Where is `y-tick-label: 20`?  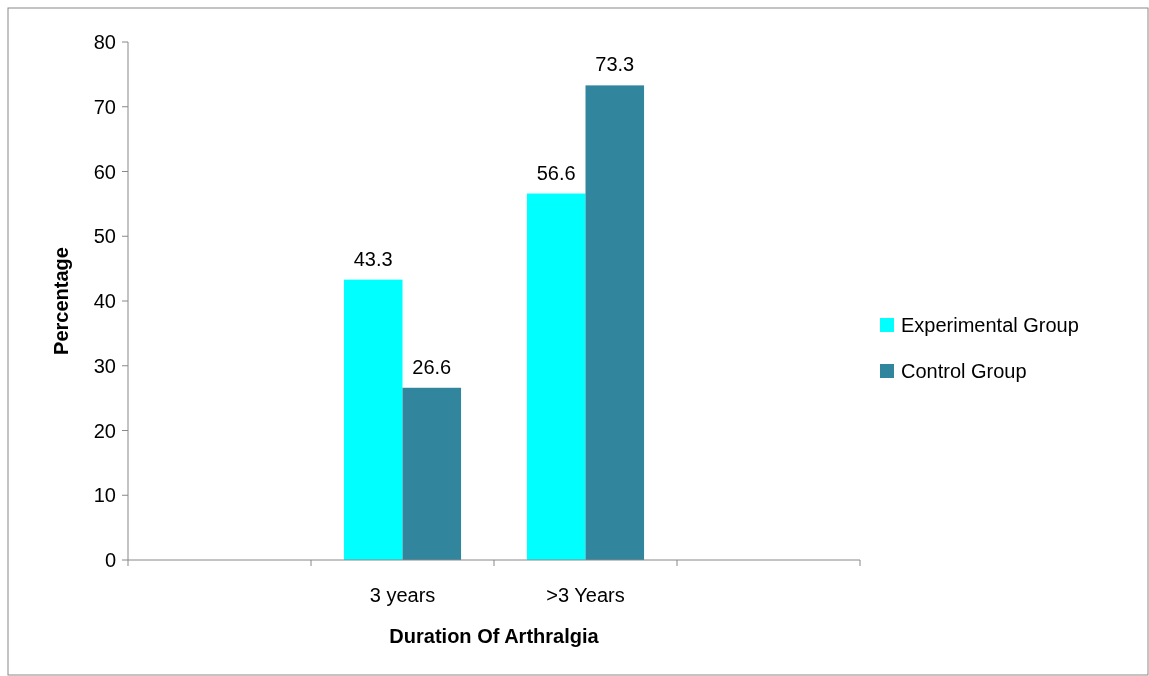 y-tick-label: 20 is located at coordinates (104, 430).